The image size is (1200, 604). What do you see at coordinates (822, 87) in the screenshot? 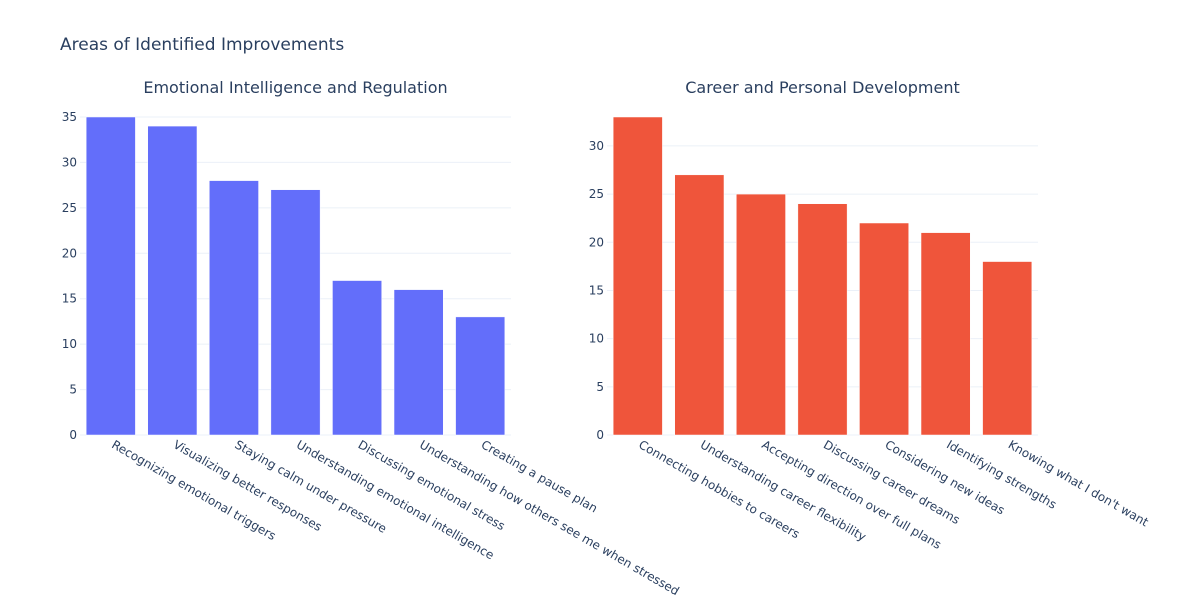
I see `subplot-title: Career and Personal Development` at bounding box center [822, 87].